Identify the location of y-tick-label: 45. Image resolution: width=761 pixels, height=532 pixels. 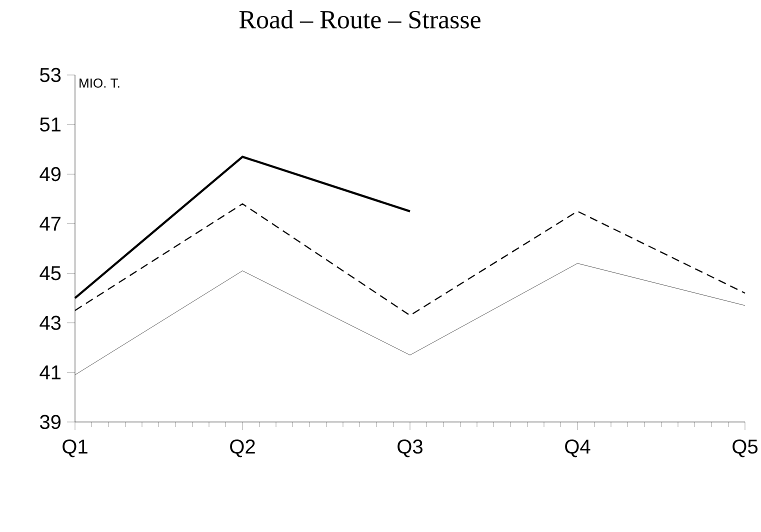
(50, 273).